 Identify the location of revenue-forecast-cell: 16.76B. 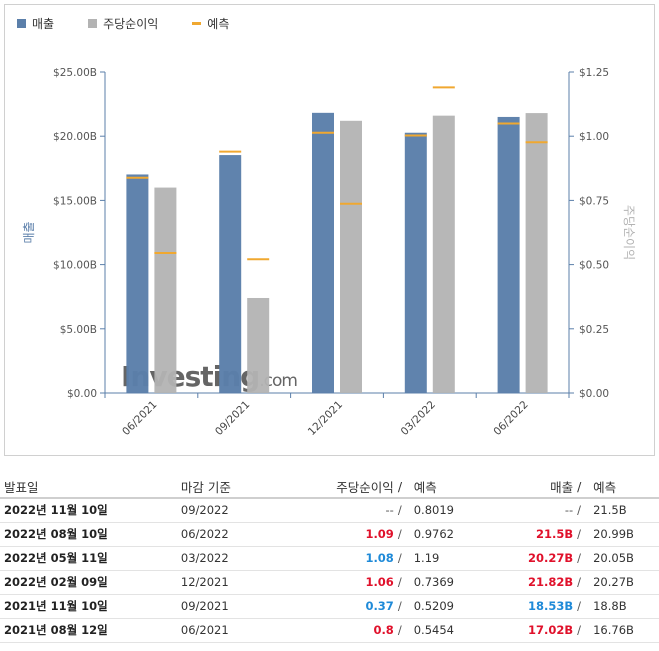
(624, 630).